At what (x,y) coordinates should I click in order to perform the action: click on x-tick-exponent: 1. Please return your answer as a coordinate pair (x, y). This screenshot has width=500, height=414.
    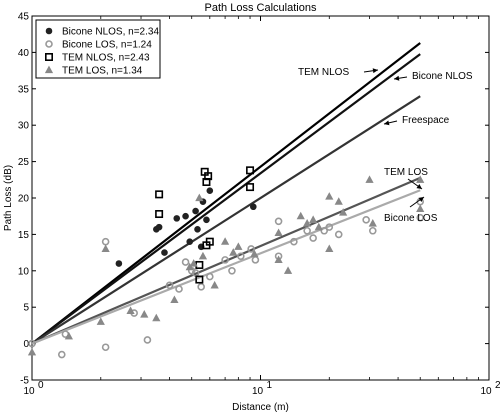
    Looking at the image, I should click on (270, 385).